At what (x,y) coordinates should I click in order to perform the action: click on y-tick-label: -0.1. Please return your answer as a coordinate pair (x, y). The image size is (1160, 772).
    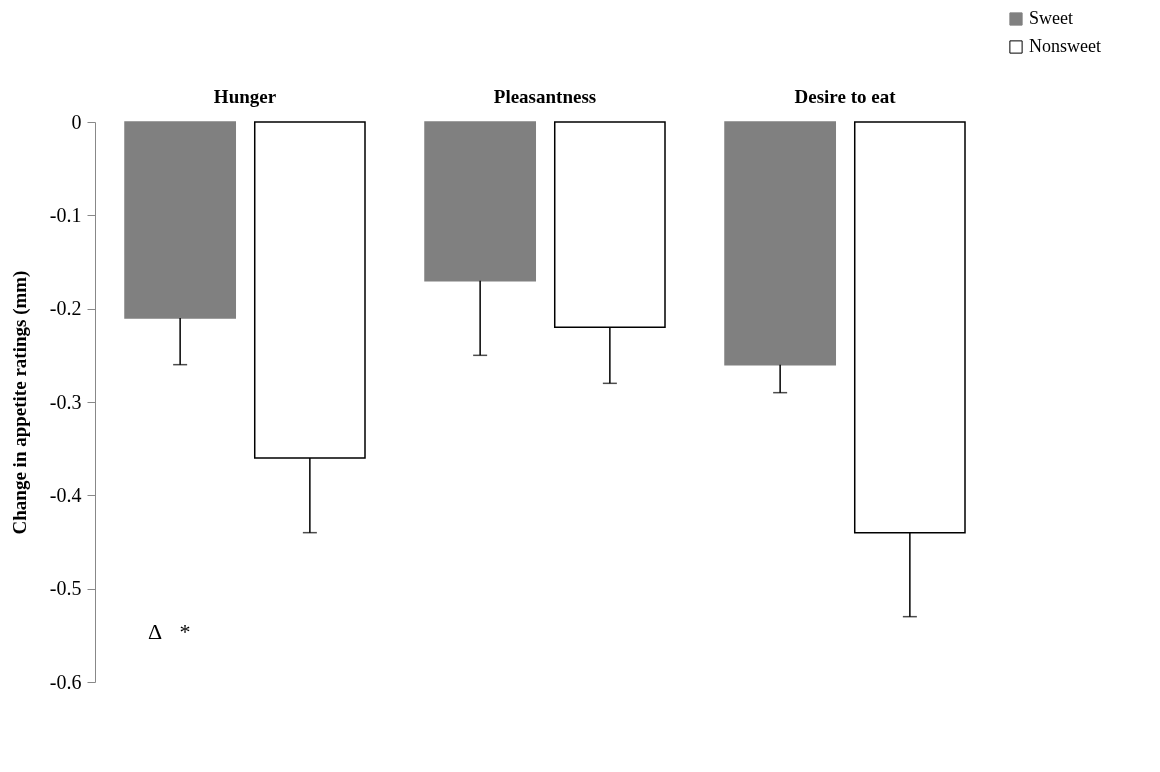
    Looking at the image, I should click on (65, 214).